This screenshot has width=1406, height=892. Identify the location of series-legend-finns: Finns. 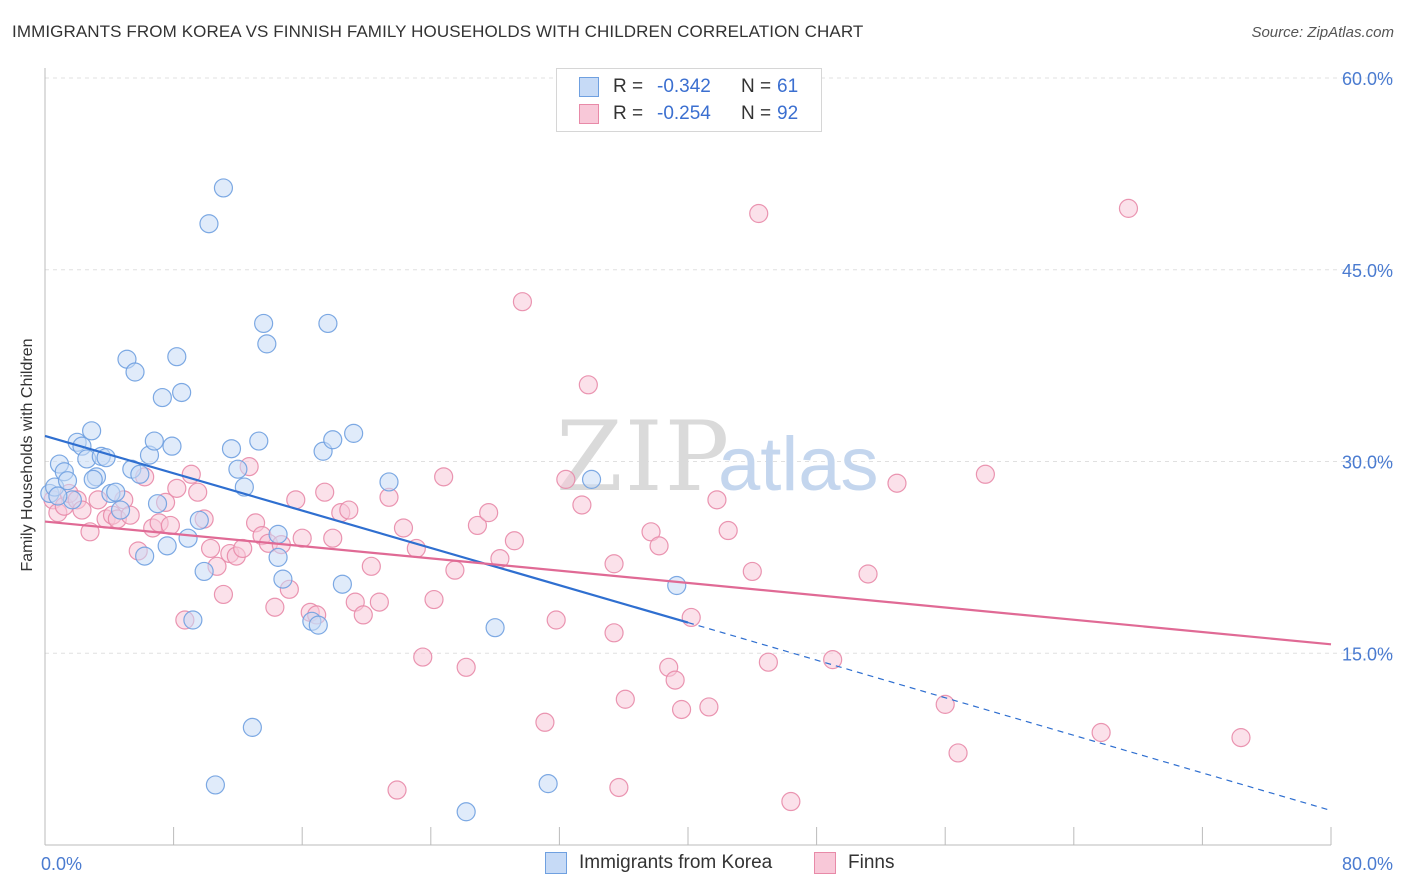
(854, 863).